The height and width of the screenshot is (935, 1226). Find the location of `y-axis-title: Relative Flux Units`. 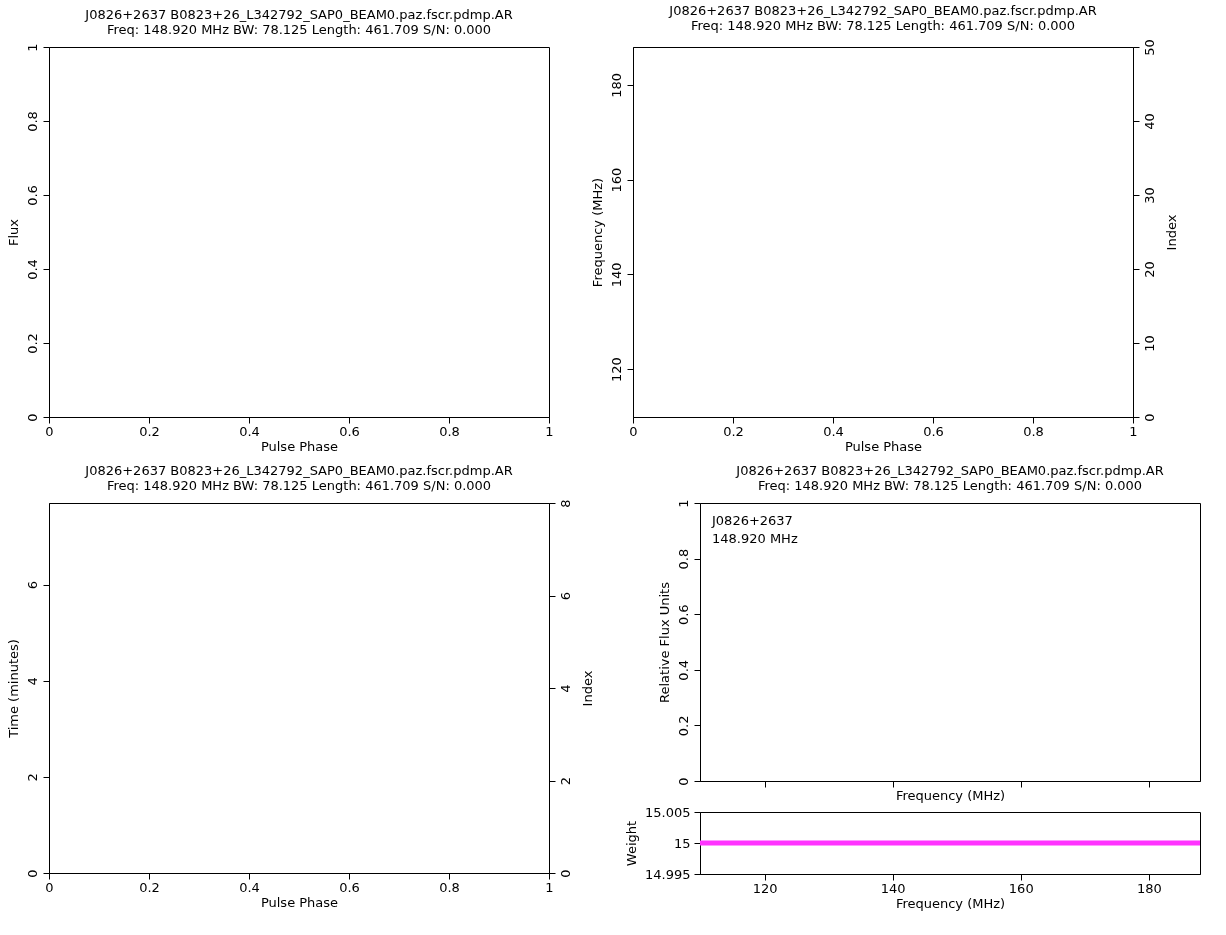

y-axis-title: Relative Flux Units is located at coordinates (664, 642).